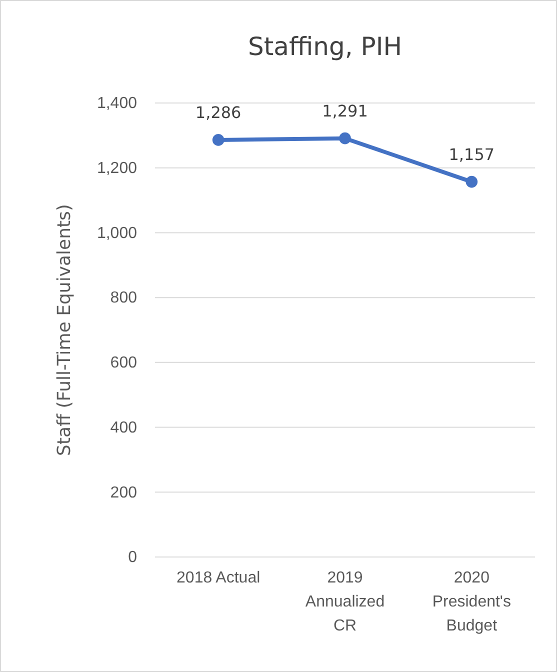 The width and height of the screenshot is (557, 672). Describe the element at coordinates (124, 493) in the screenshot. I see `y-tick-label: 200` at that location.